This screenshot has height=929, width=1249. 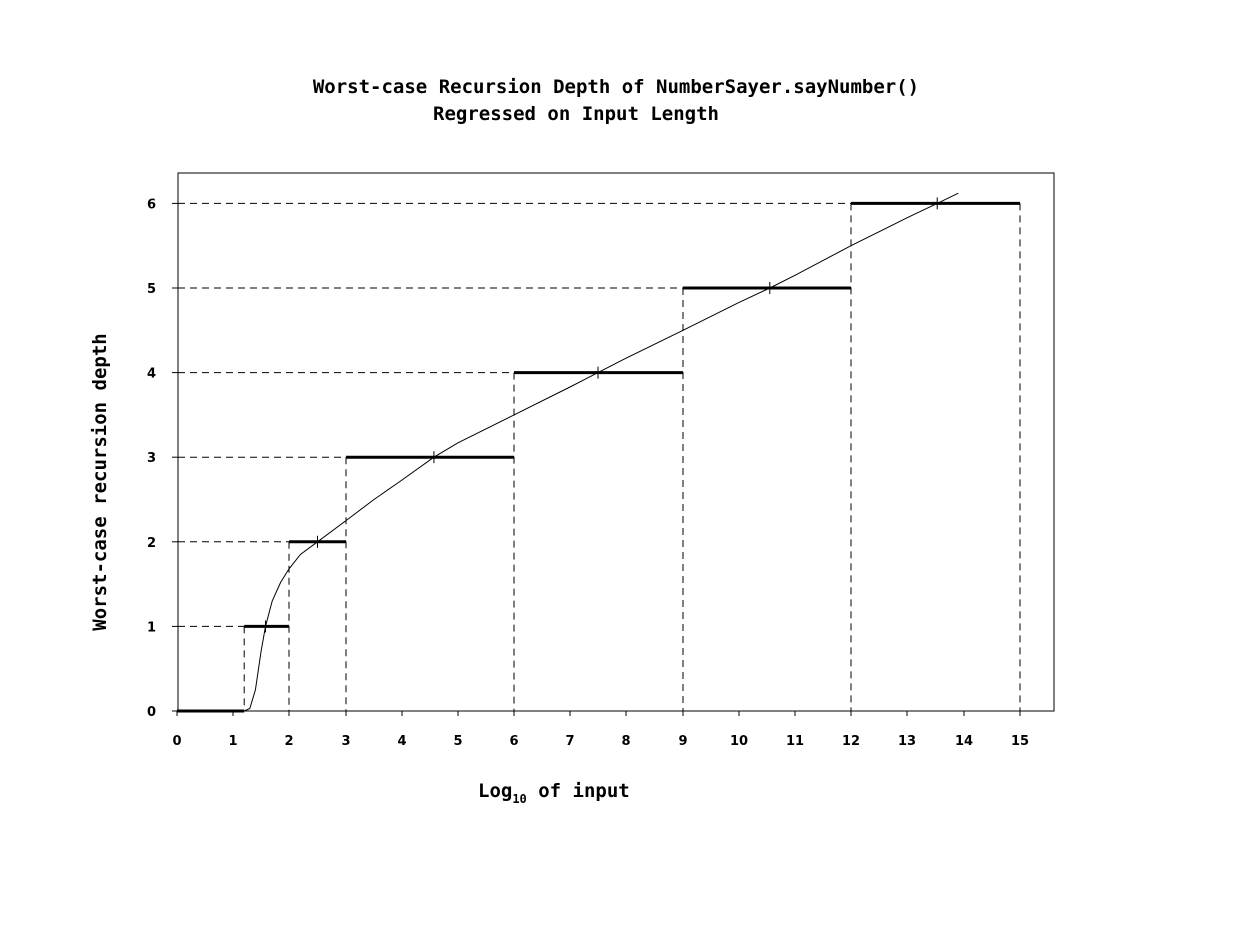 I want to click on y-tick-label: 6, so click(x=151, y=204).